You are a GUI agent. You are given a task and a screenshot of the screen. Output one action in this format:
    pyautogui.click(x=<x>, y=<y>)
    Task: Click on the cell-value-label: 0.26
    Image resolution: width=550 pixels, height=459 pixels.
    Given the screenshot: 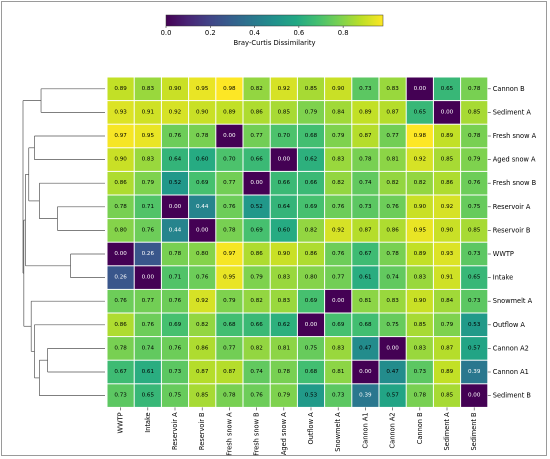 What is the action you would take?
    pyautogui.click(x=148, y=254)
    